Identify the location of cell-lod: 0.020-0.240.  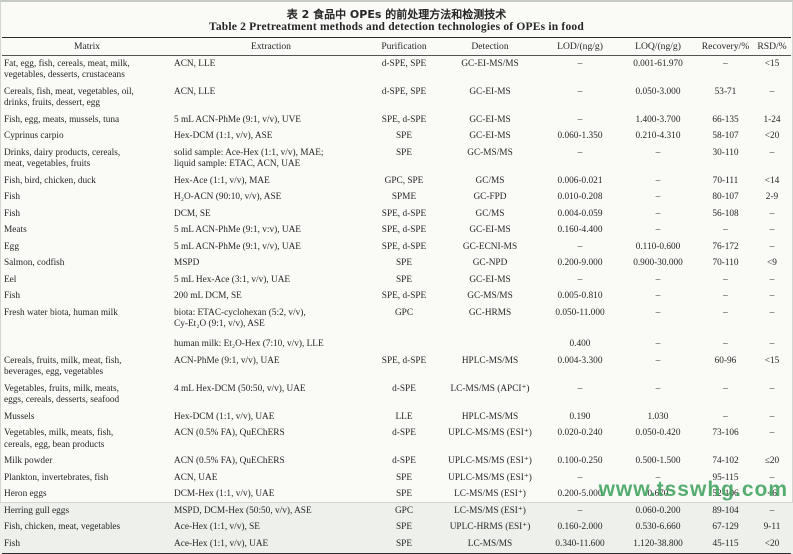
(580, 433).